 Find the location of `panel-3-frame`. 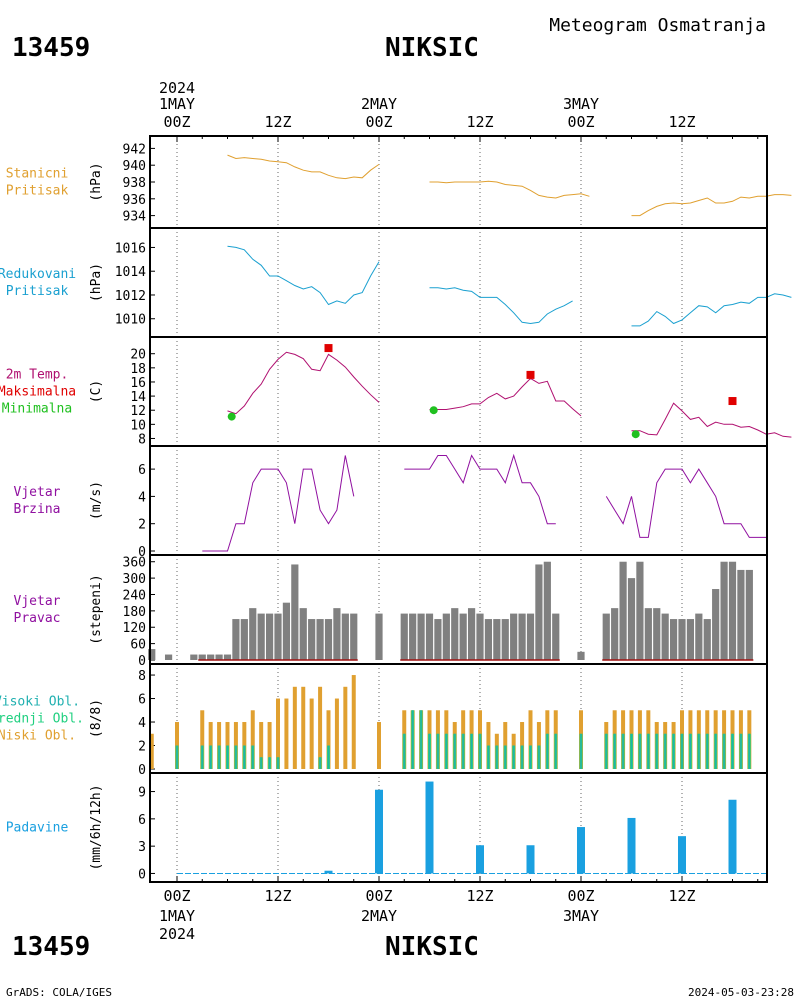

panel-3-frame is located at coordinates (458, 391).